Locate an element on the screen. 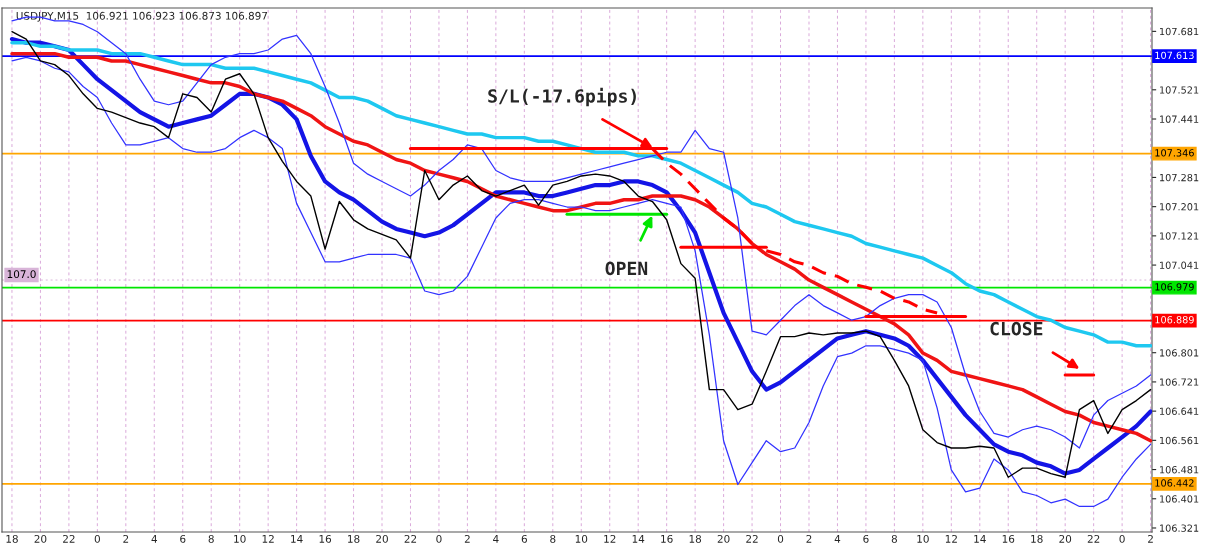 The width and height of the screenshot is (1208, 547). y-tick-label: 106.401 is located at coordinates (1179, 499).